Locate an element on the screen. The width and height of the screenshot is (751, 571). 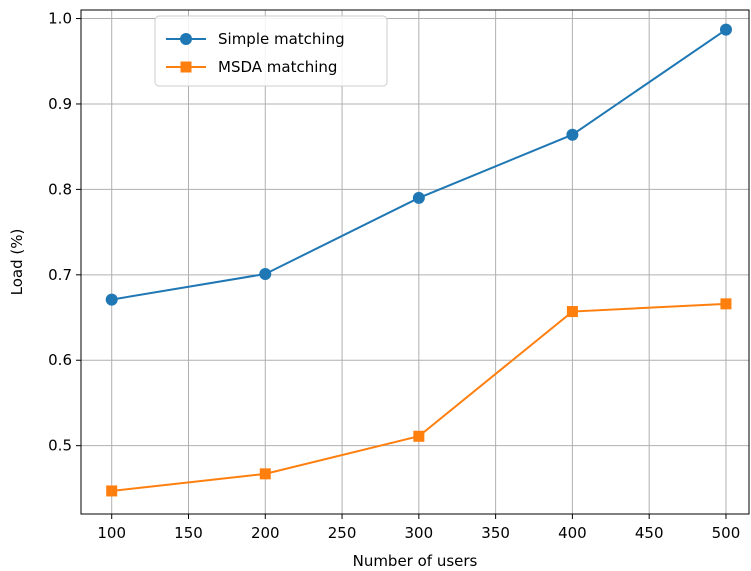
legend-item: MSDA matching is located at coordinates (251, 67).